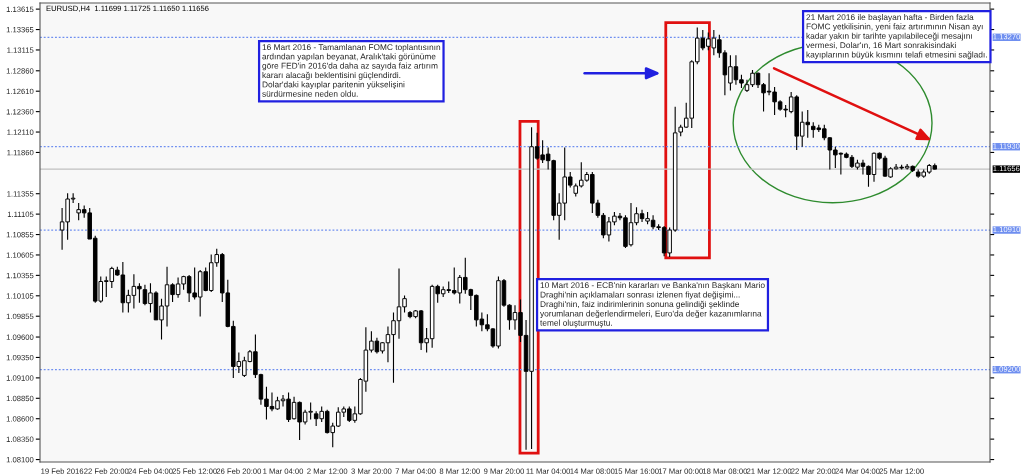 The width and height of the screenshot is (1024, 476). Describe the element at coordinates (896, 37) in the screenshot. I see `annotation: 21 Mart 2016 ile başlayan hafta - Birden fazla FOMC yetkilisinin, yeni faiz artırımının Nisan ayı kadar yakın bir tarihte yapılabileceği mesajını vermesi, Dolar'ın, 16 Mart sonrakisindaki kayıplarının büyük kısmını telafi etmesini sağladı.` at that location.